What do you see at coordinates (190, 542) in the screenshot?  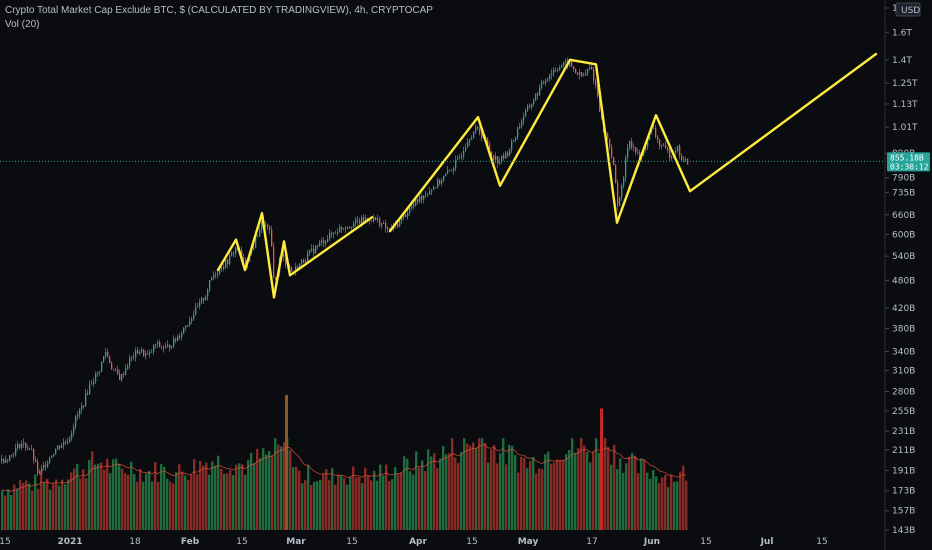 I see `time-axis-label: Feb` at bounding box center [190, 542].